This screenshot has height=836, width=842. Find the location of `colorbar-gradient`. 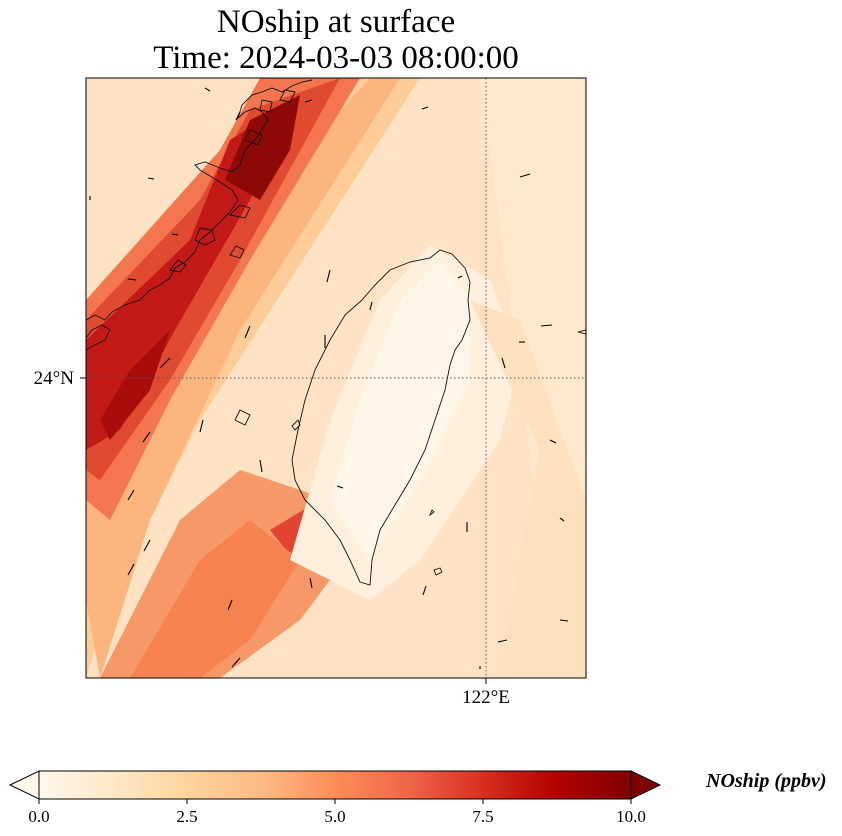

colorbar-gradient is located at coordinates (335, 785).